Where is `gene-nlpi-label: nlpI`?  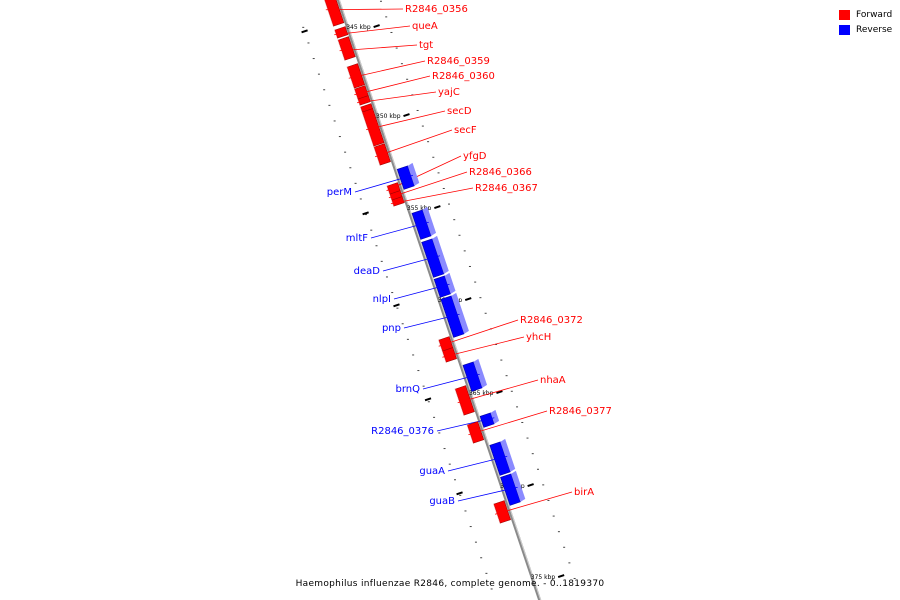
gene-nlpi-label: nlpI is located at coordinates (382, 299).